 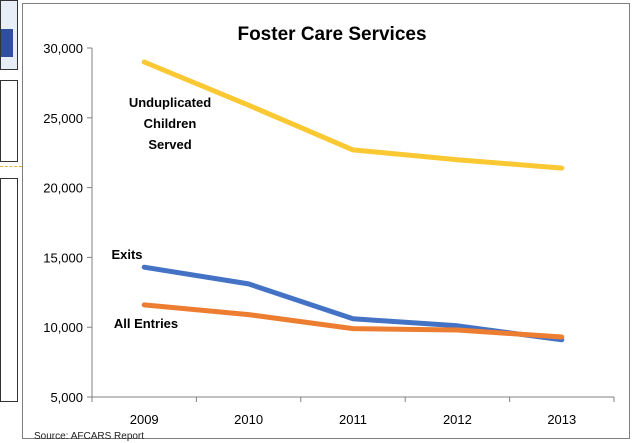 What do you see at coordinates (9, 290) in the screenshot?
I see `fragment-box-lower` at bounding box center [9, 290].